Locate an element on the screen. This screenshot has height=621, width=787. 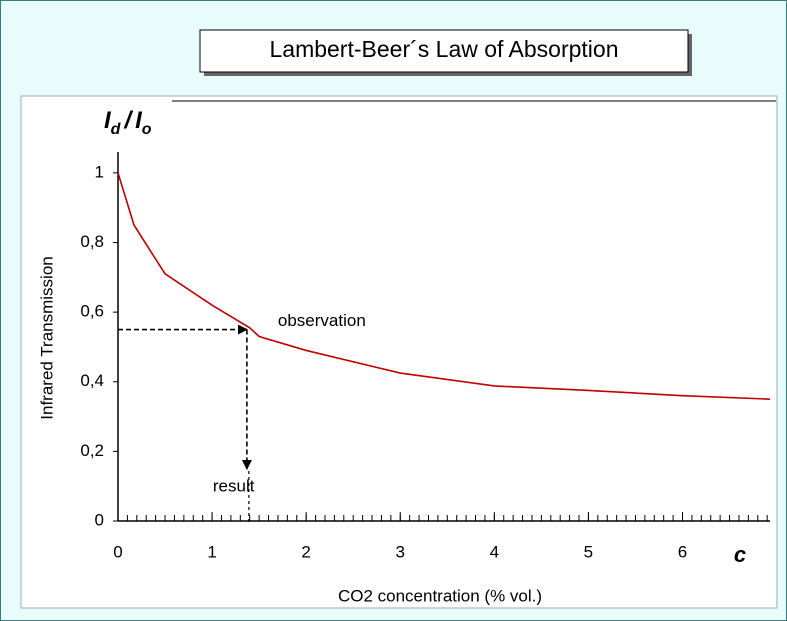
y-symbol-part: / is located at coordinates (128, 120).